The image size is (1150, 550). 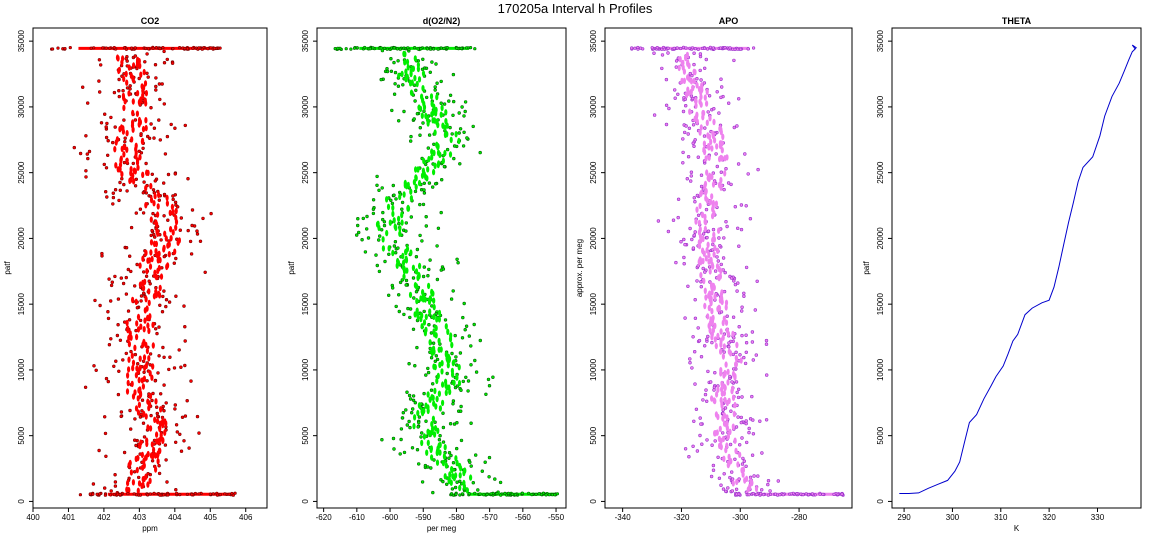 I want to click on y-tick-label: 20000, so click(x=593, y=238).